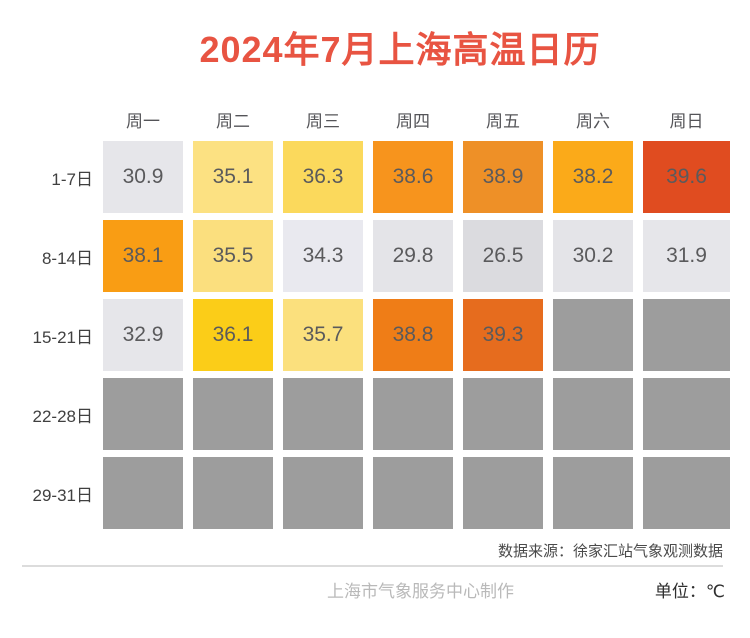 The image size is (750, 638). What do you see at coordinates (593, 121) in the screenshot?
I see `weekday-header-sat: 周六` at bounding box center [593, 121].